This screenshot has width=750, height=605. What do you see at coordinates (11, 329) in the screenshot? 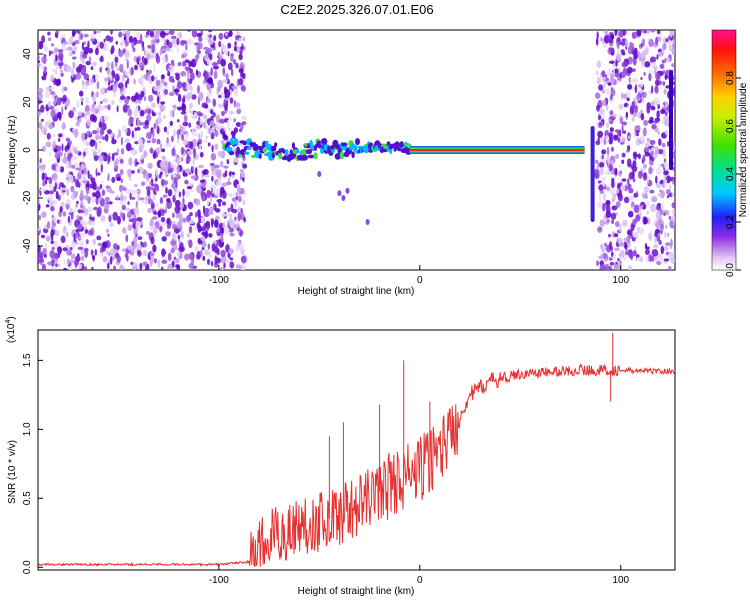
I see `snr-scale-label: (x104)` at bounding box center [11, 329].